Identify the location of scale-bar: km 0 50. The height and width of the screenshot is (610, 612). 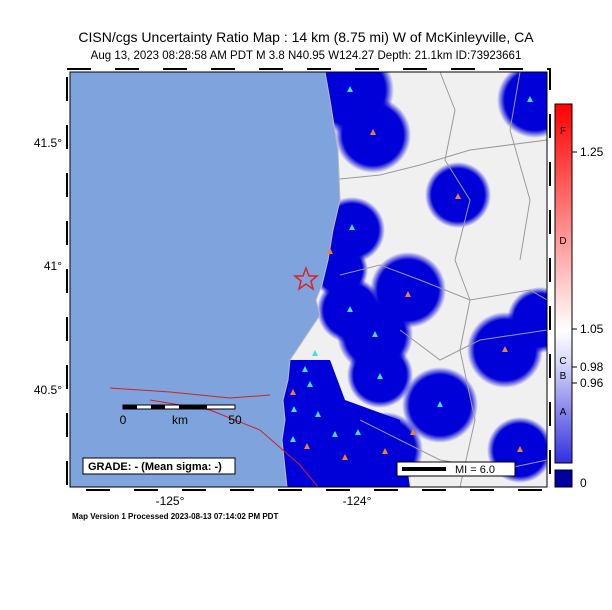
(181, 415).